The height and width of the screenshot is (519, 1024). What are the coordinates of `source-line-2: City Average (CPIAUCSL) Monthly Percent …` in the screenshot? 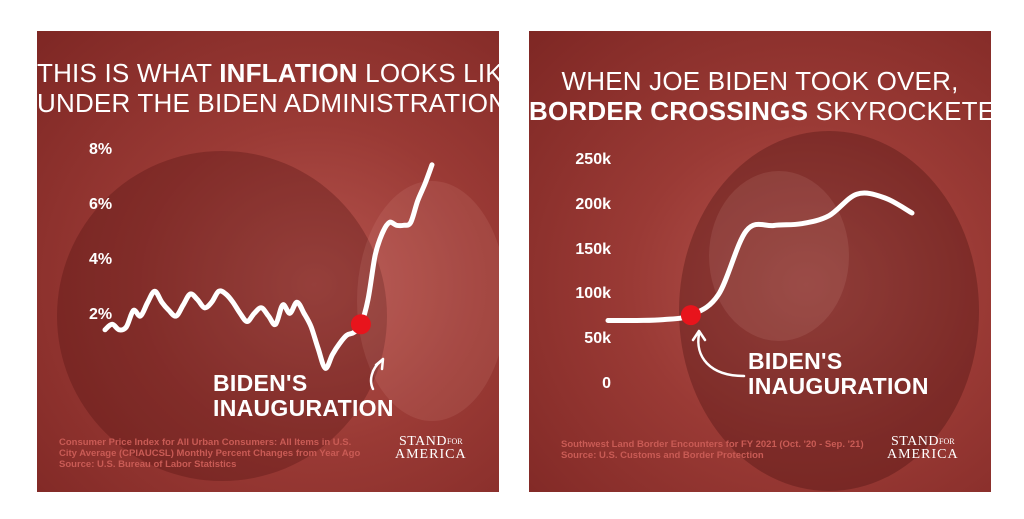 It's located at (210, 453).